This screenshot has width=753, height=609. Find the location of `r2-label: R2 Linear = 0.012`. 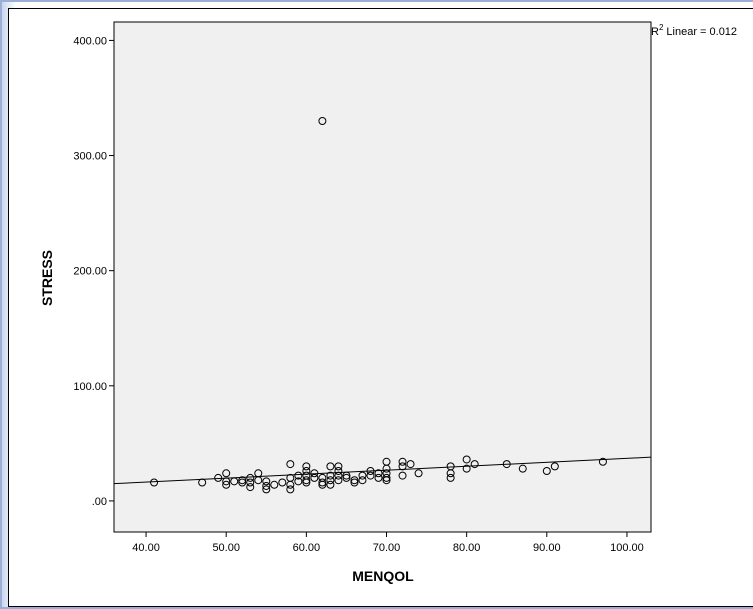

r2-label: R2 Linear = 0.012 is located at coordinates (694, 30).